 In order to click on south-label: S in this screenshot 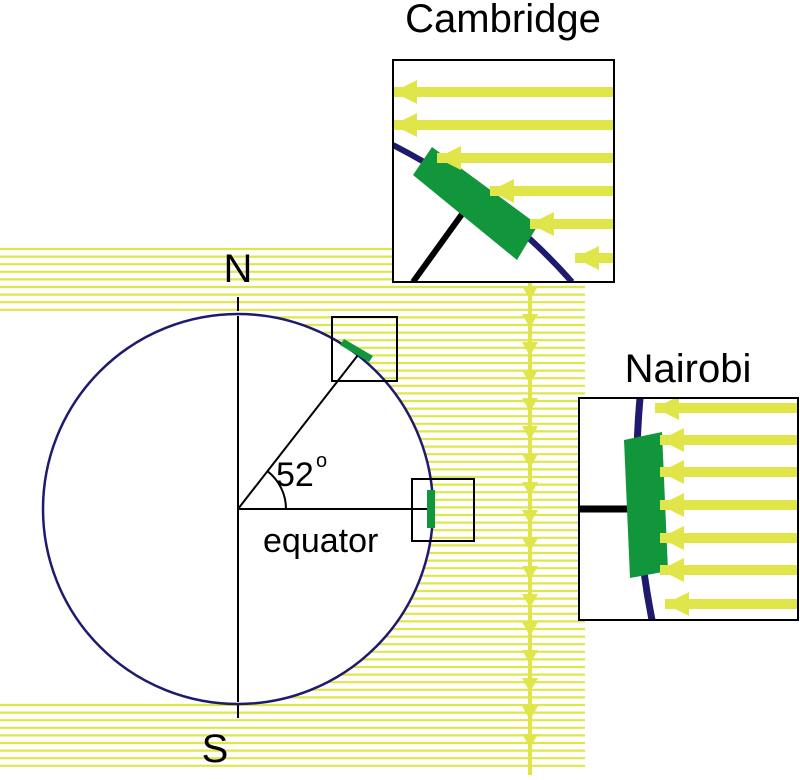, I will do `click(215, 749)`.